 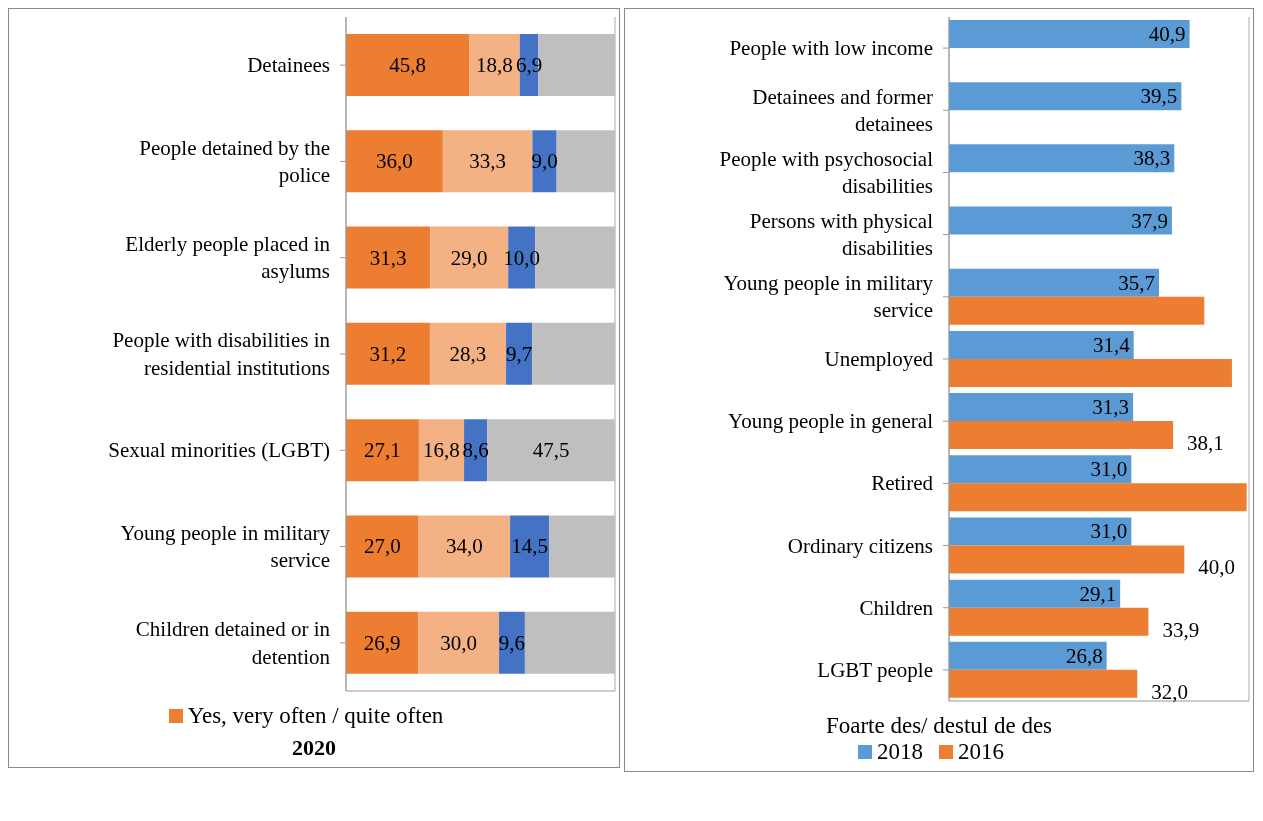 What do you see at coordinates (288, 65) in the screenshot?
I see `y-tick-label: Detainees` at bounding box center [288, 65].